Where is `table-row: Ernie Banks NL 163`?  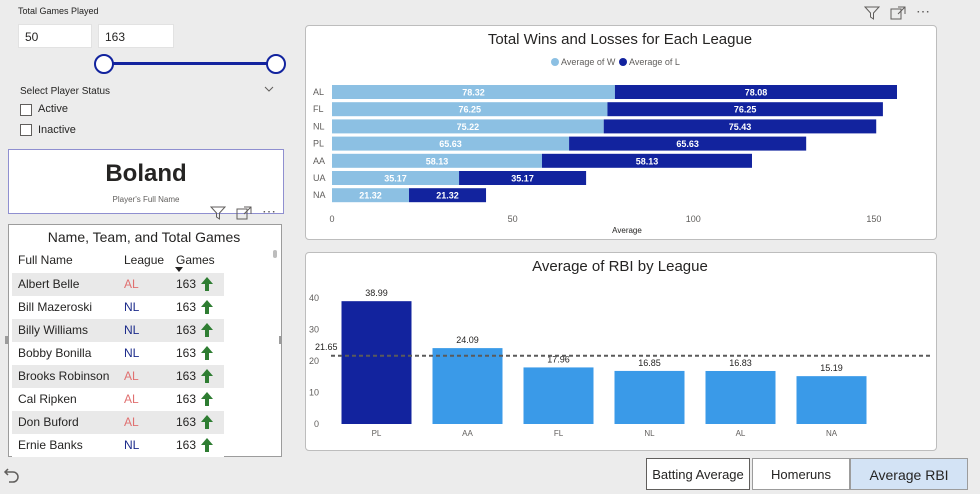 table-row: Ernie Banks NL 163 is located at coordinates (118, 445).